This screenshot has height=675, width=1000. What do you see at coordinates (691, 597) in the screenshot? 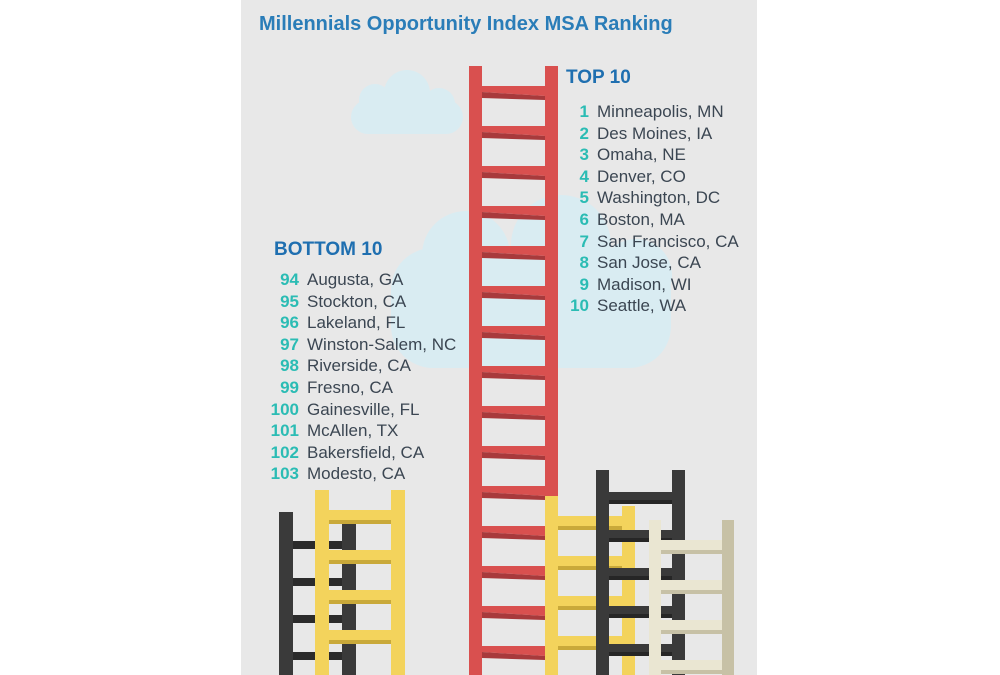
I see `cream-ladder` at bounding box center [691, 597].